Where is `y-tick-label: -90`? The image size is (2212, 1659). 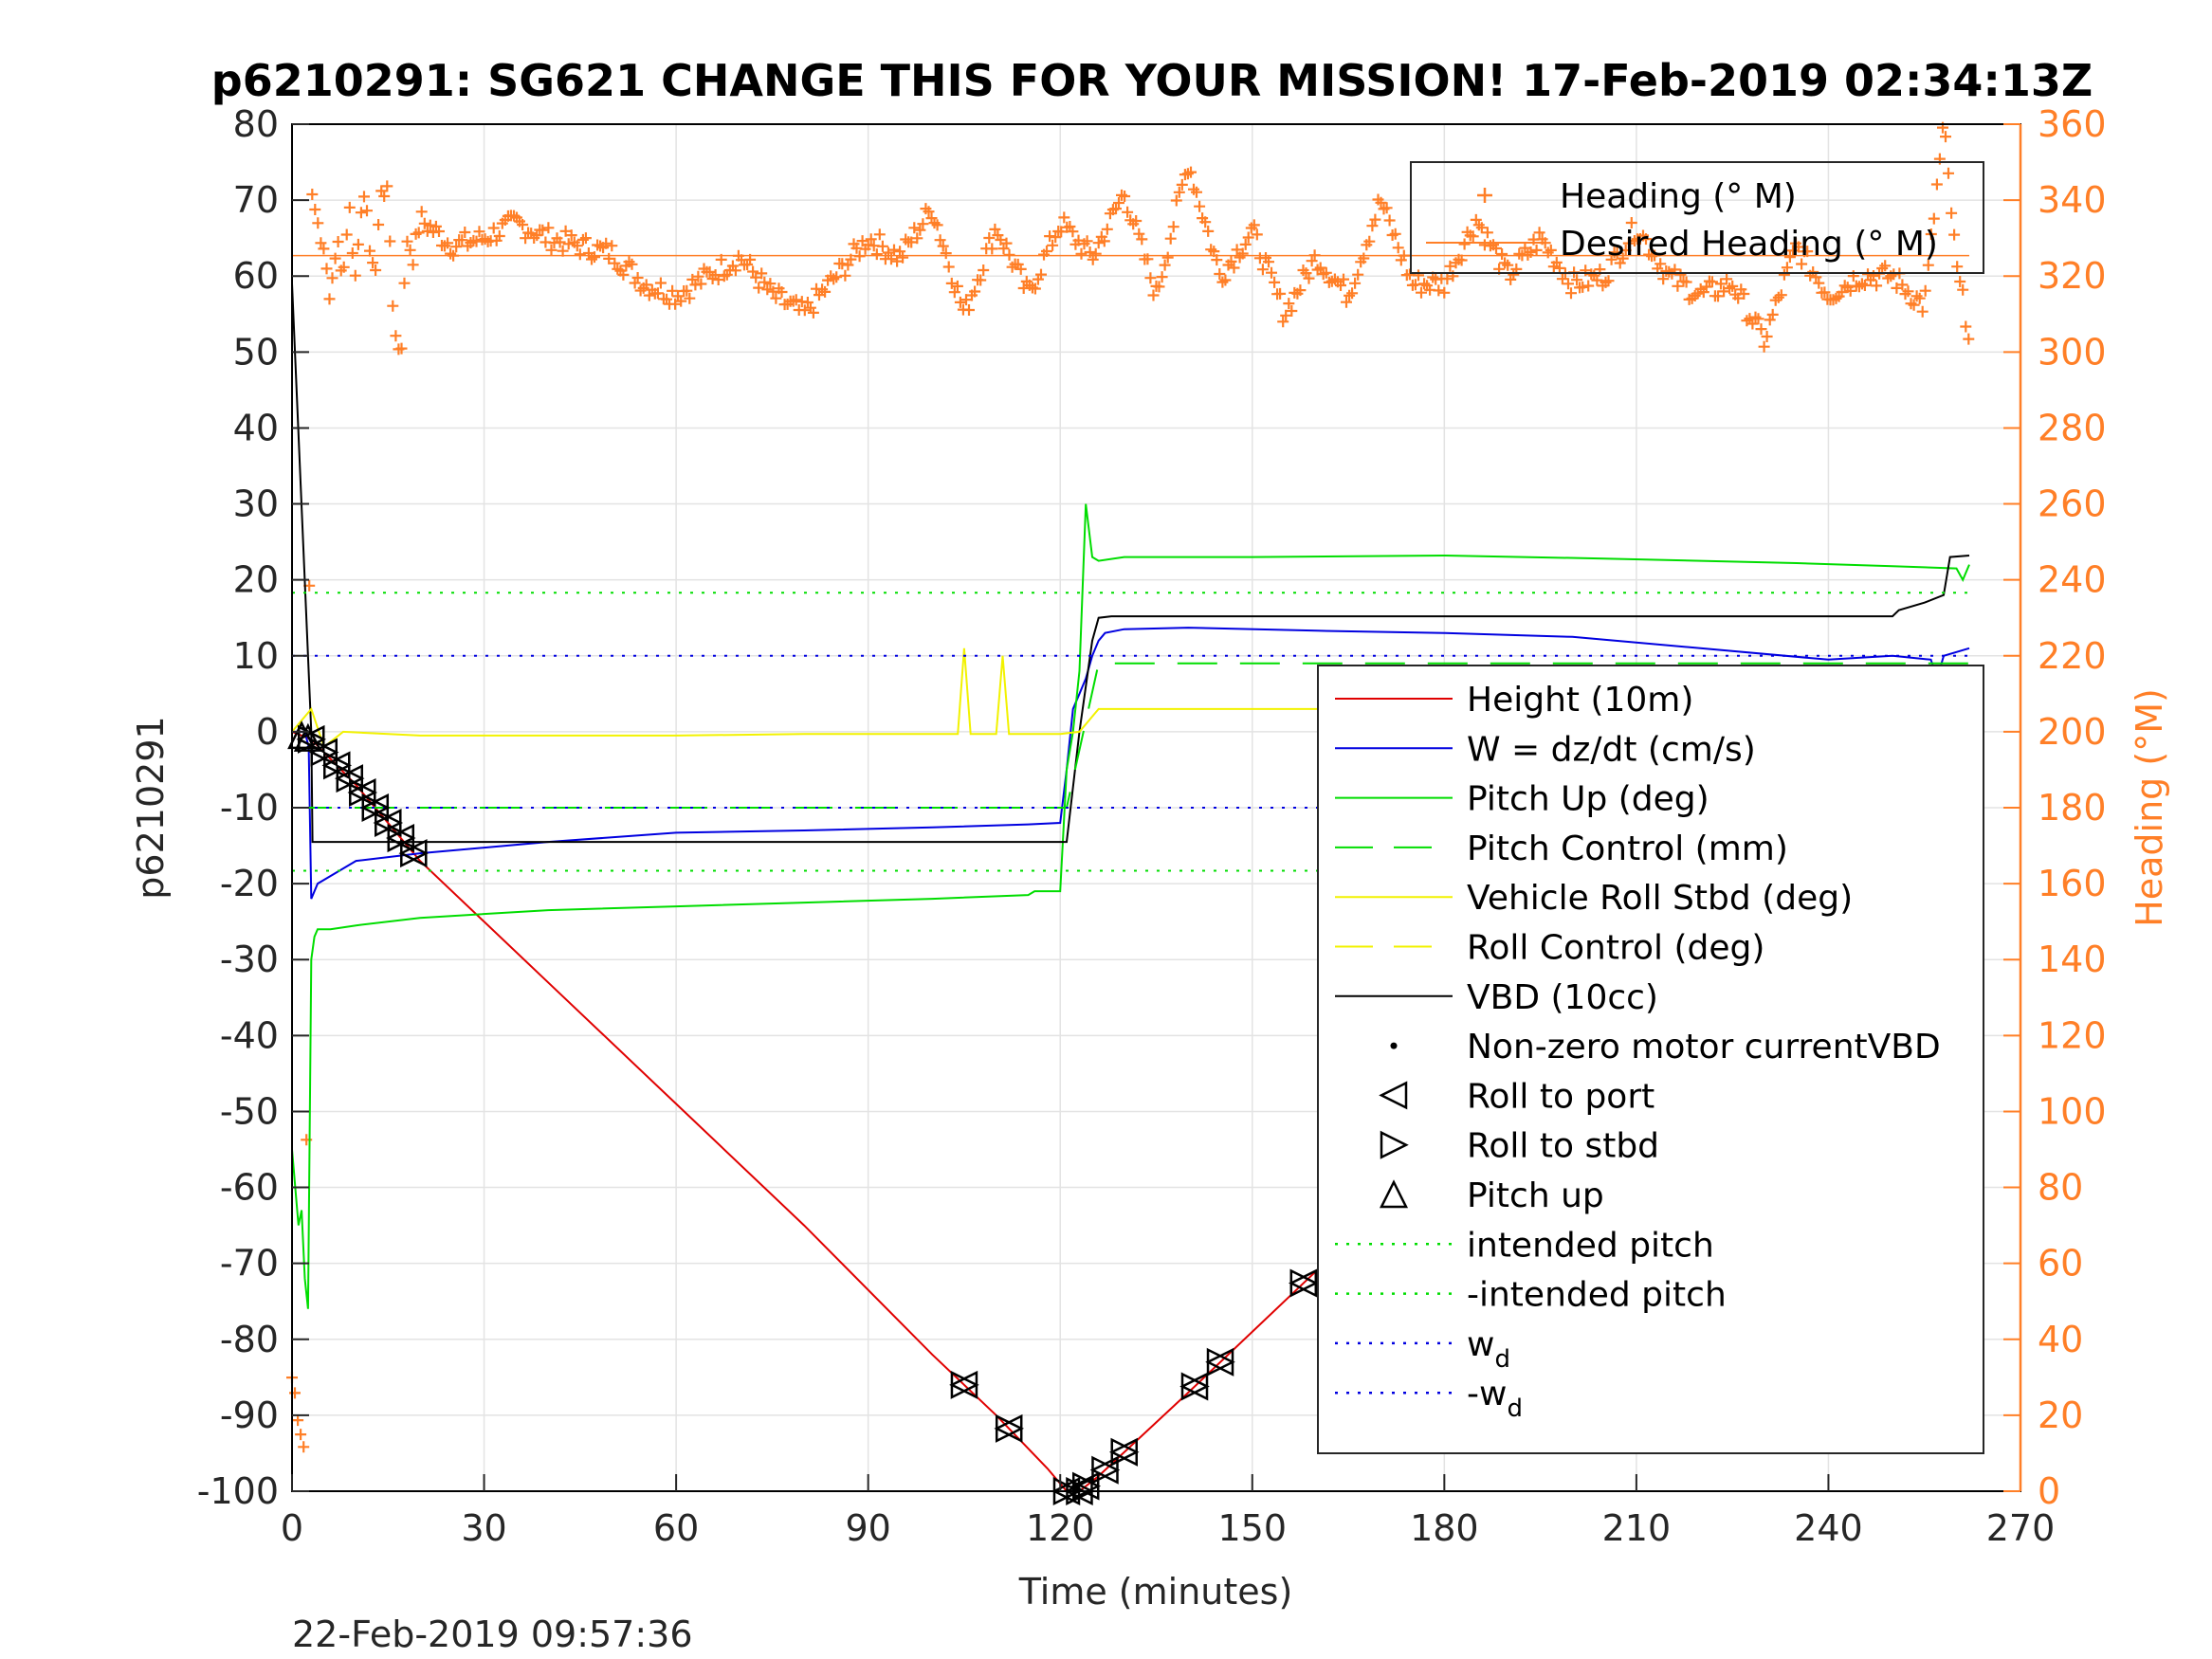 y-tick-label: -90 is located at coordinates (249, 1415).